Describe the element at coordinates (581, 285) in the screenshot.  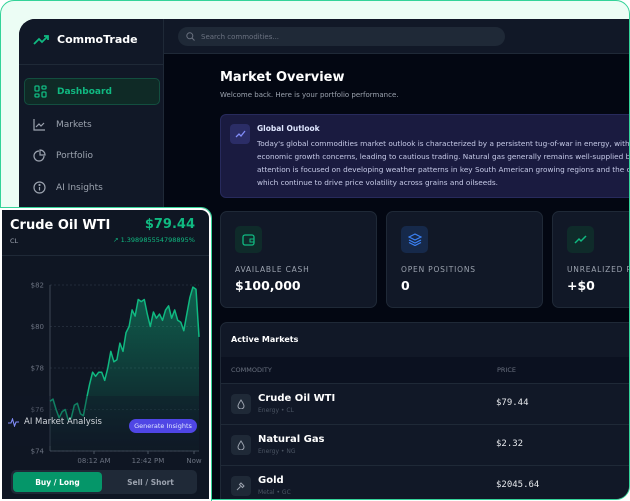
I see `stat-value: +$0` at that location.